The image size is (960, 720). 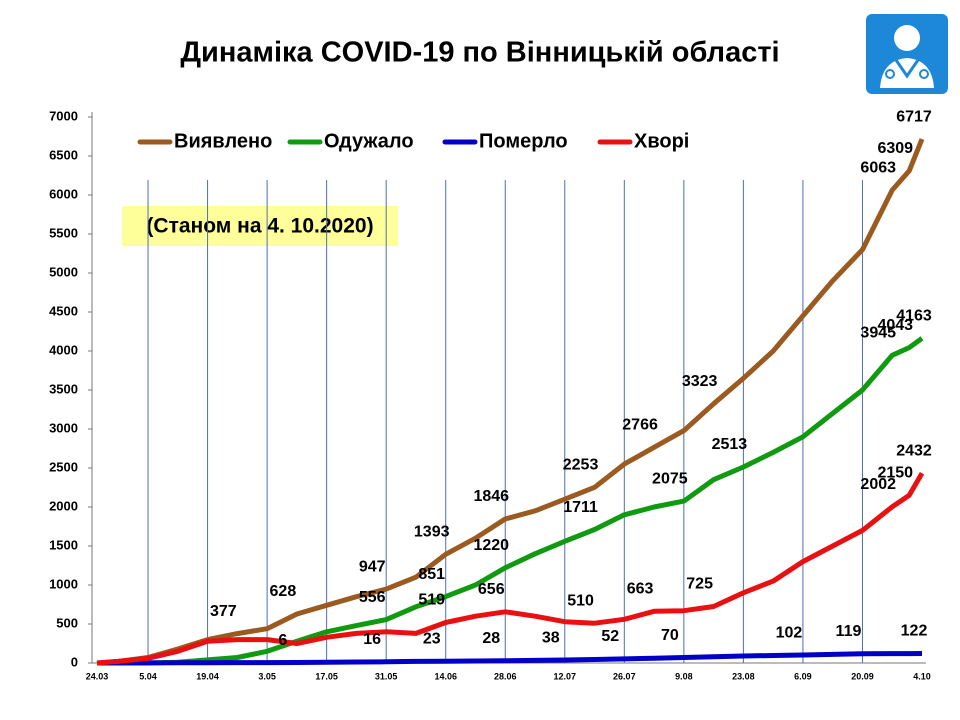 I want to click on x-tick-label: 4.10, so click(x=922, y=676).